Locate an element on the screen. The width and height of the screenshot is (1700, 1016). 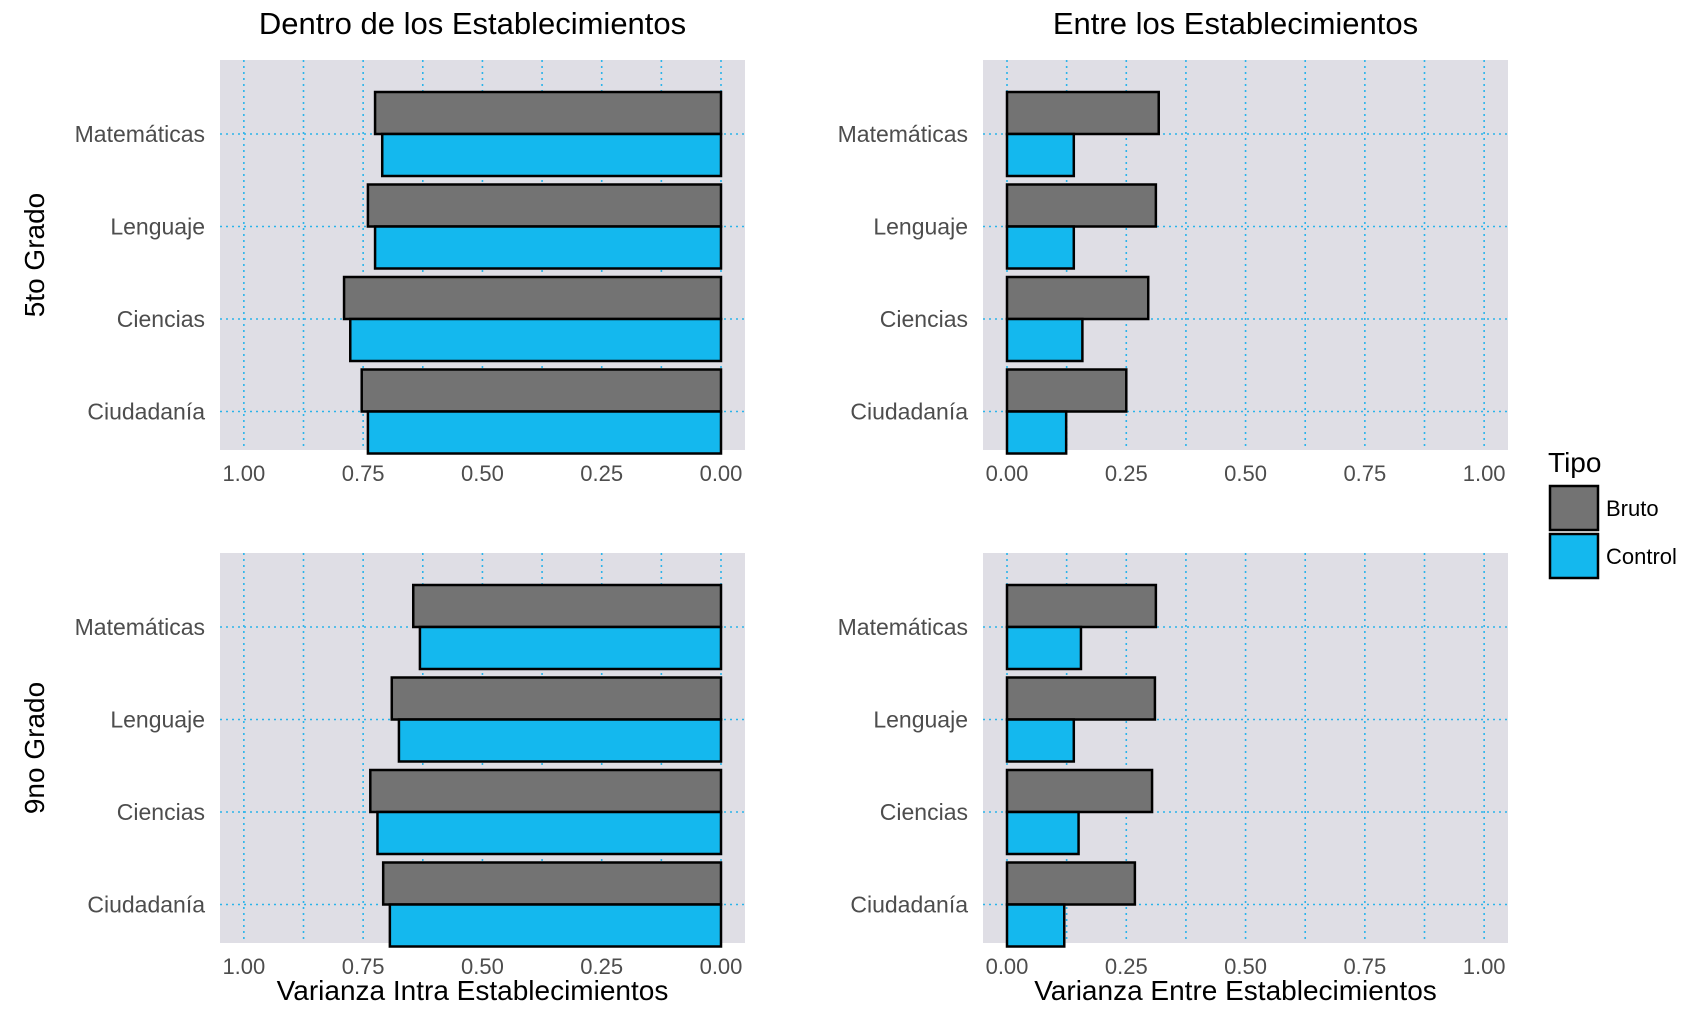
legend-title: Tipo is located at coordinates (1574, 462).